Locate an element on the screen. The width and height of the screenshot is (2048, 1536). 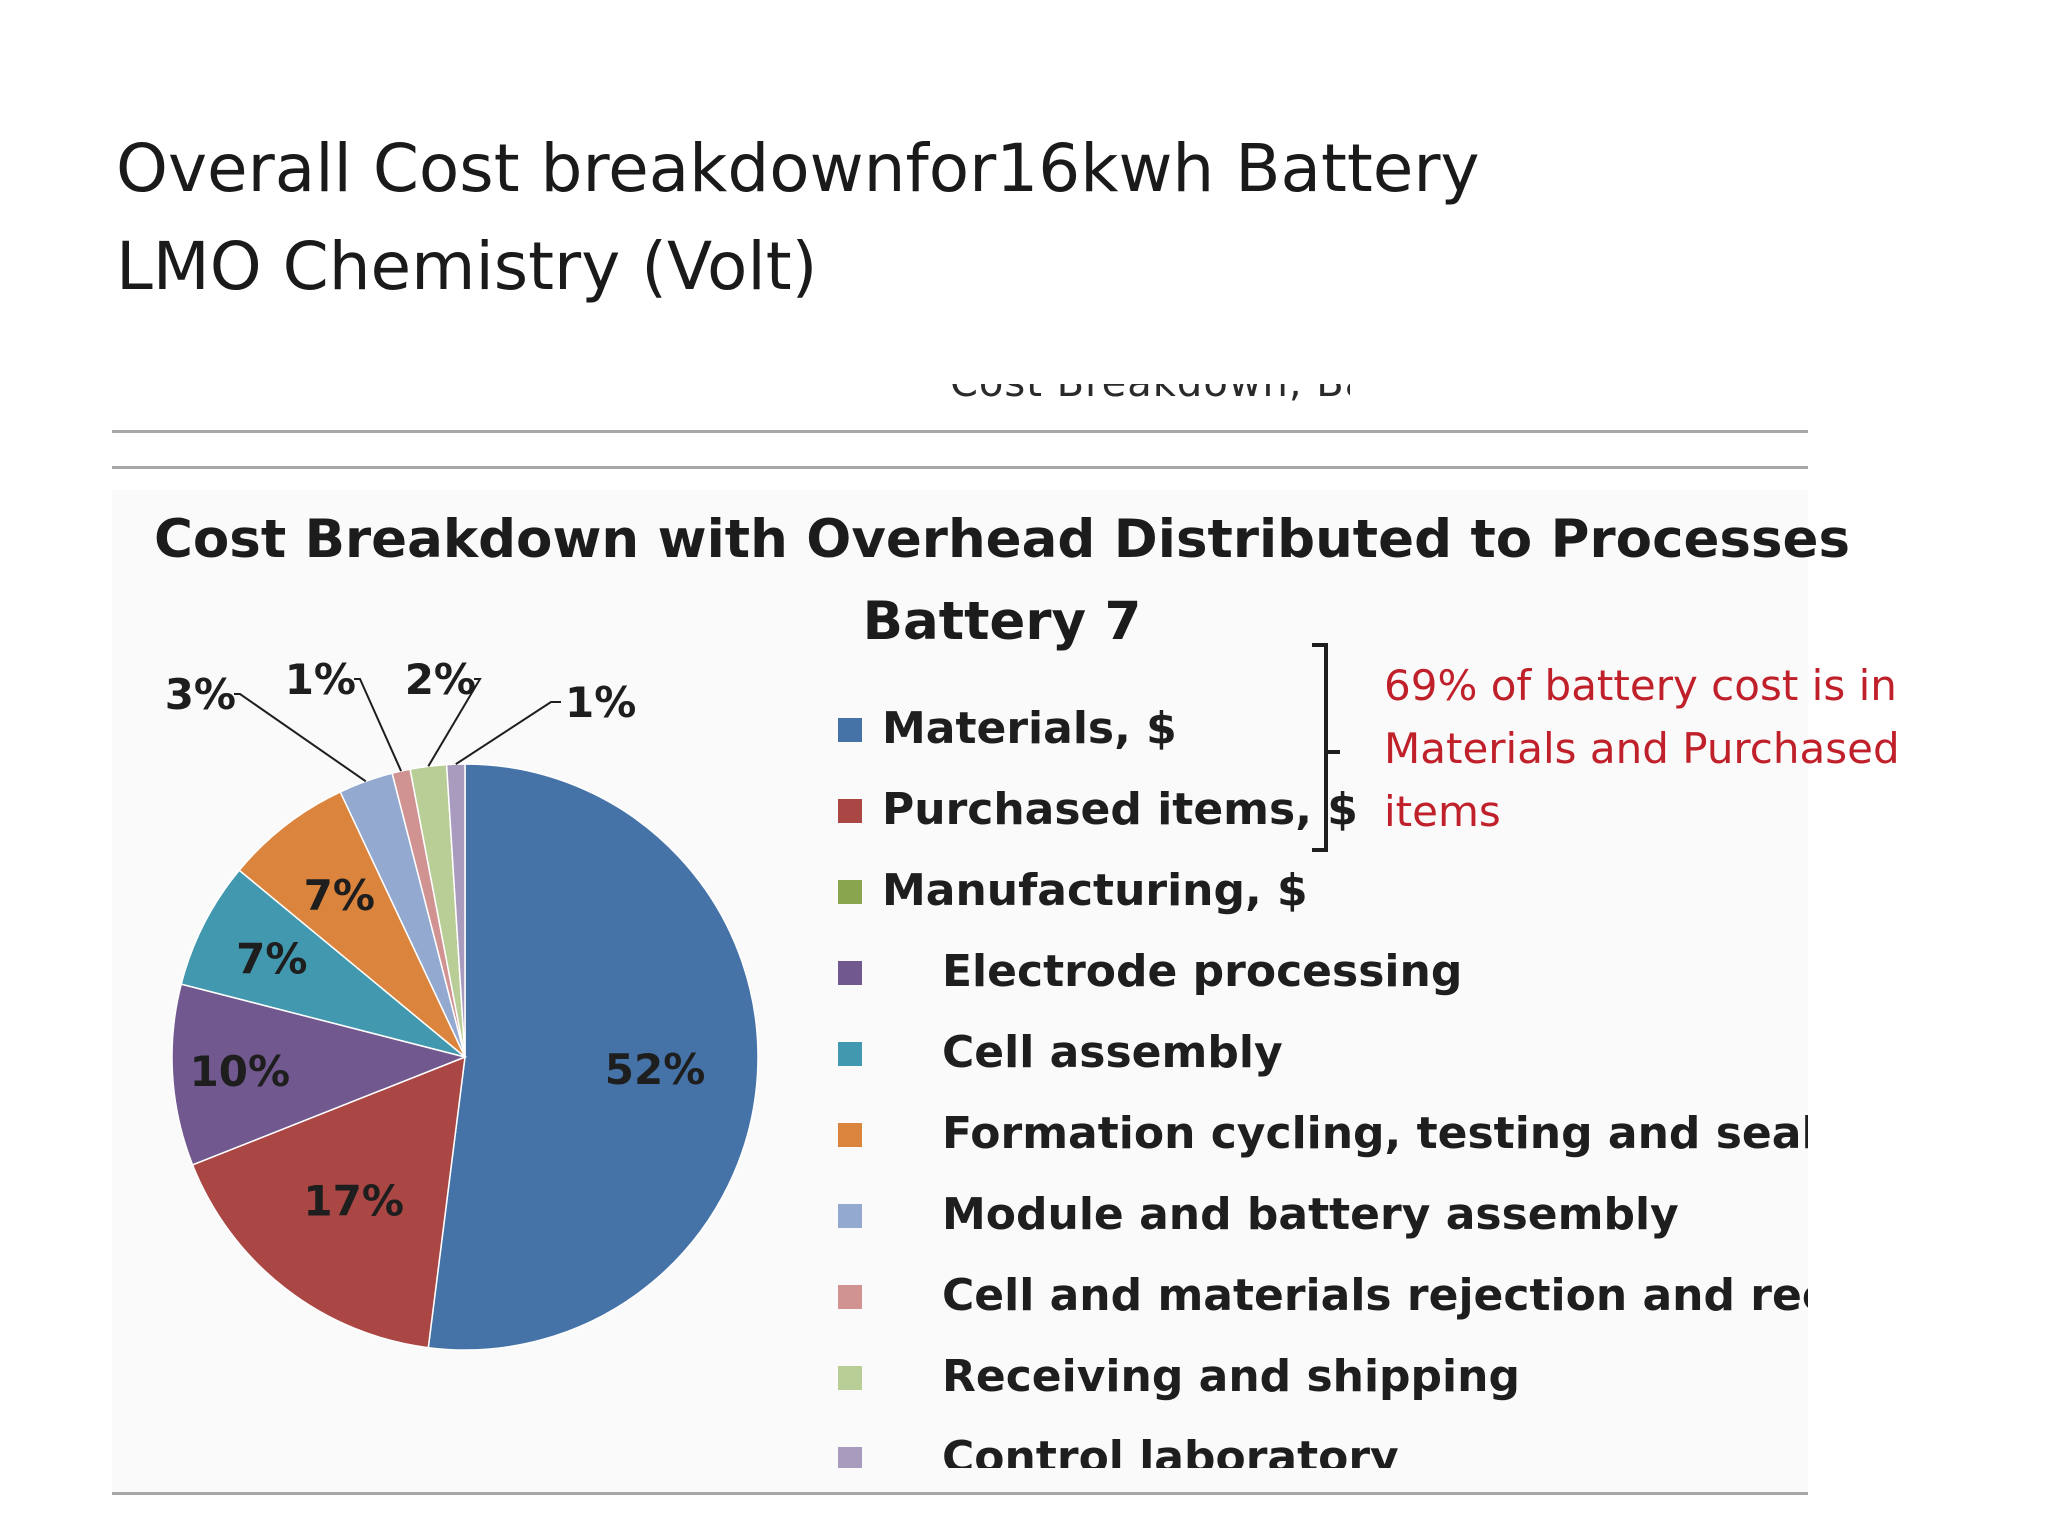
legend-item-5: Formation cycling, testing and sealing is located at coordinates (1320, 1133).